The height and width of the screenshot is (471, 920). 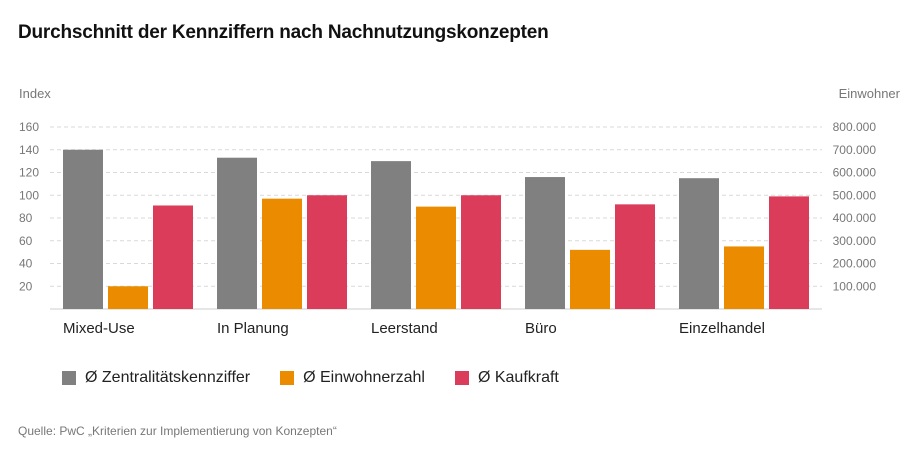 What do you see at coordinates (29, 127) in the screenshot?
I see `y-tick-label-left: 160` at bounding box center [29, 127].